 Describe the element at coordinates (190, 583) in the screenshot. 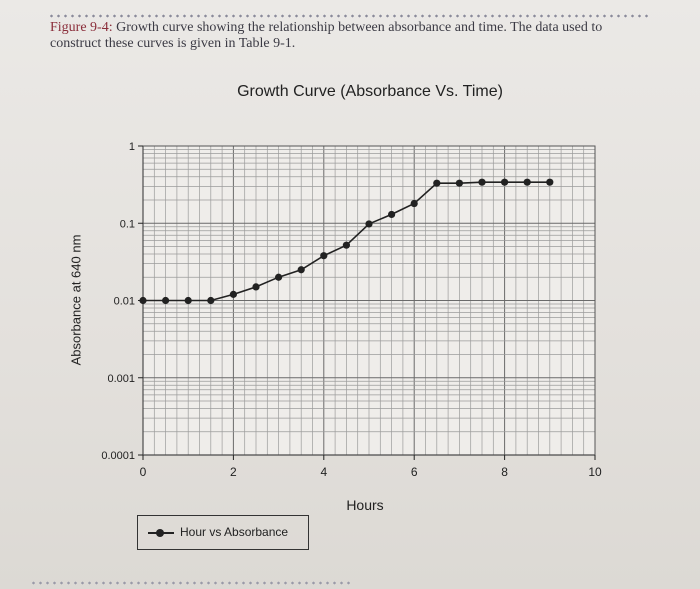

I see `decorative-dotted-rule-bottom` at that location.